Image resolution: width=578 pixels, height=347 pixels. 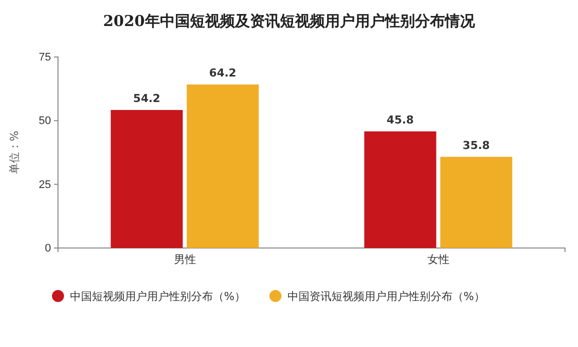 What do you see at coordinates (44, 121) in the screenshot?
I see `y-tick-label: 50` at bounding box center [44, 121].